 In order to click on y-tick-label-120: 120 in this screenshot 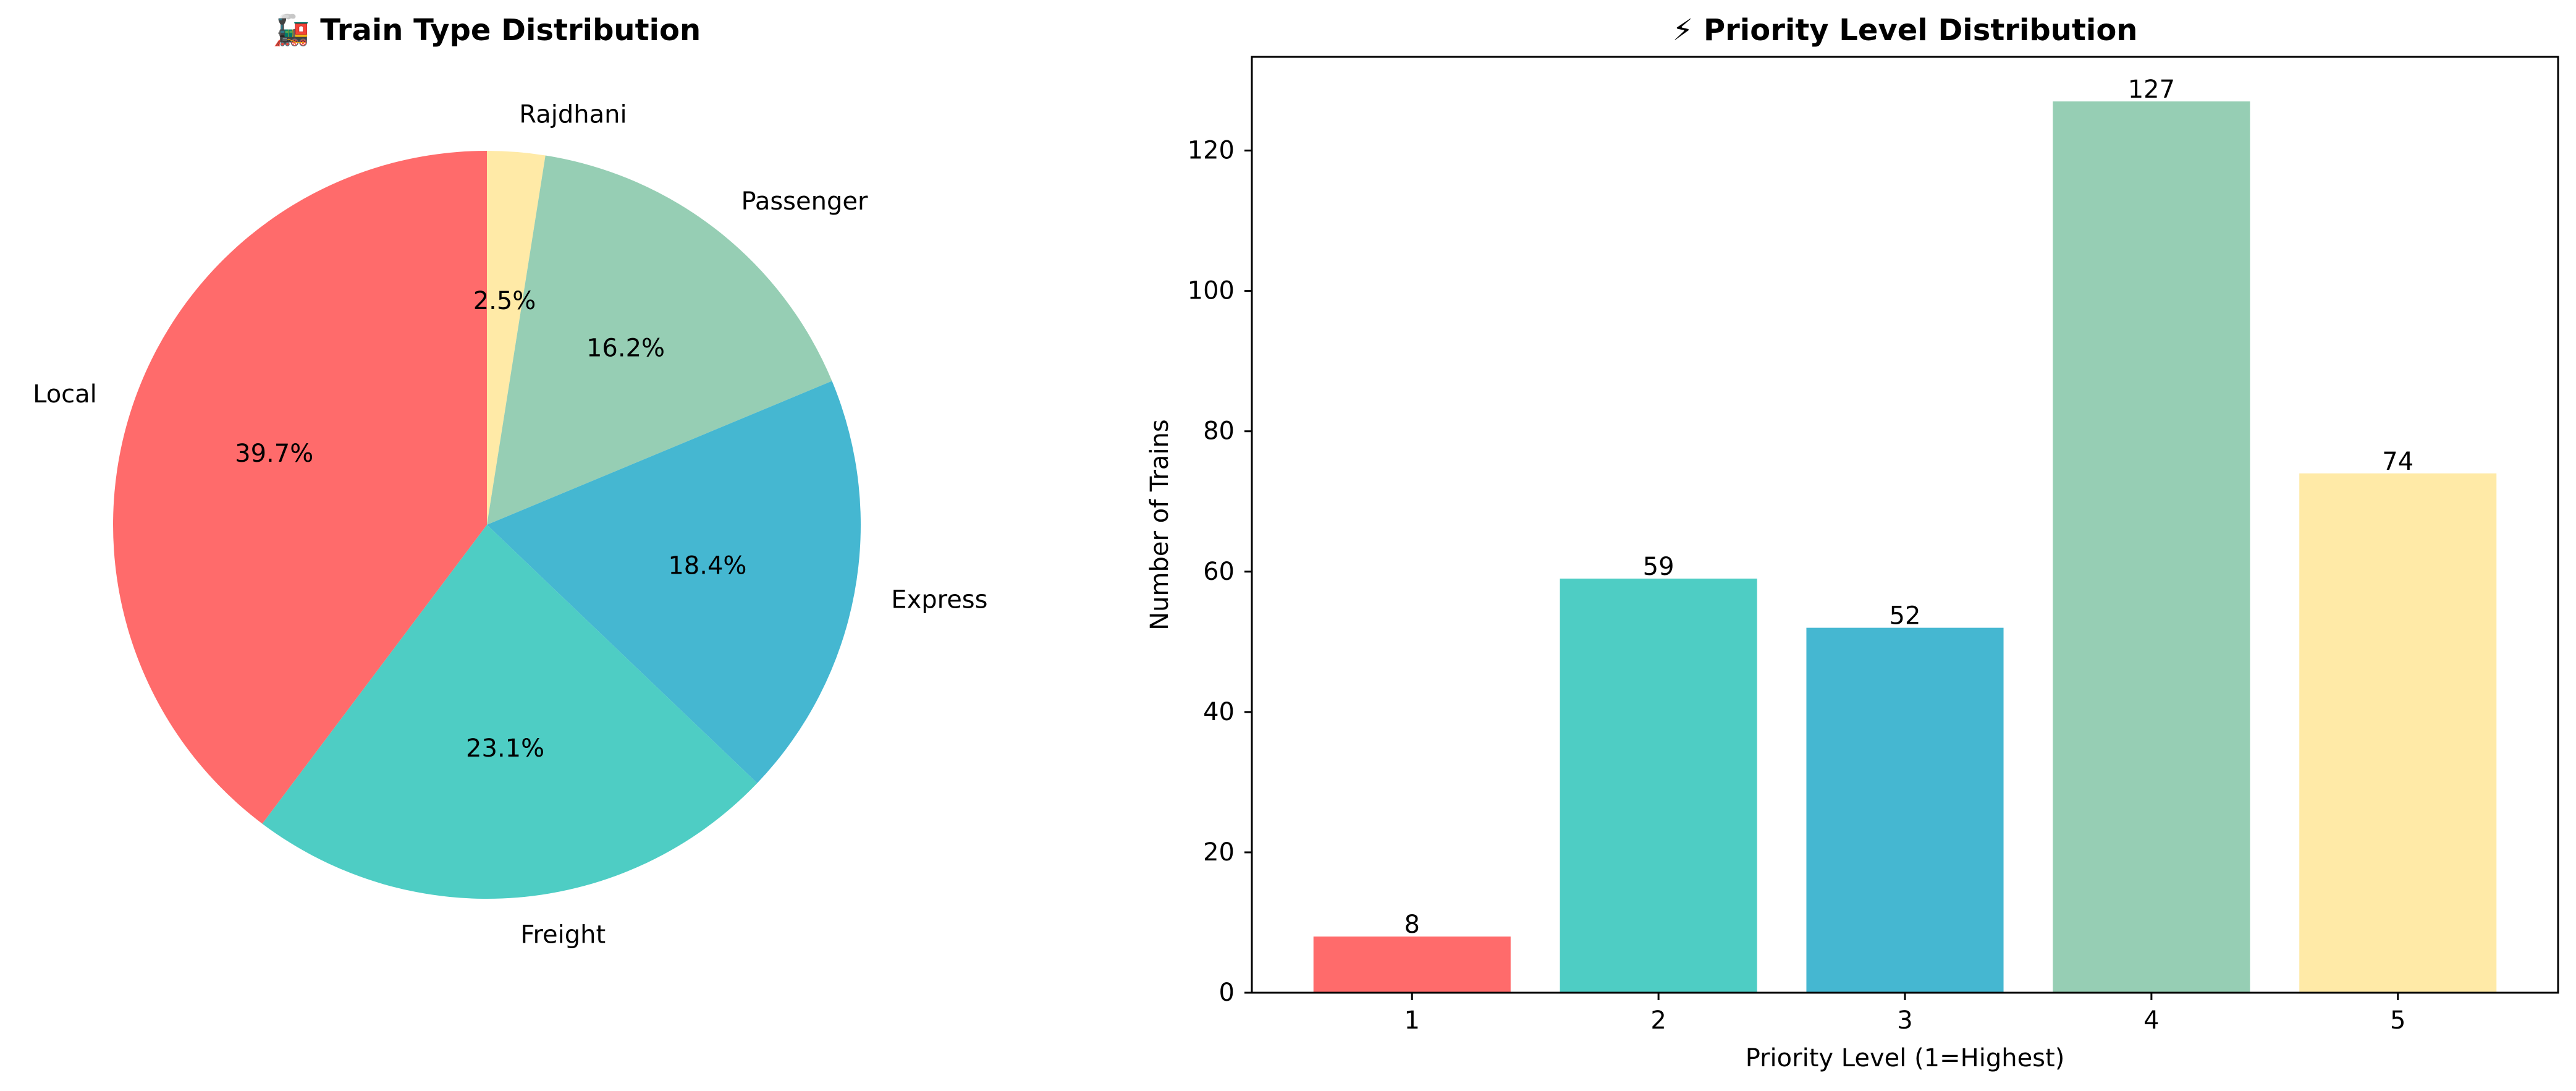, I will do `click(1211, 151)`.